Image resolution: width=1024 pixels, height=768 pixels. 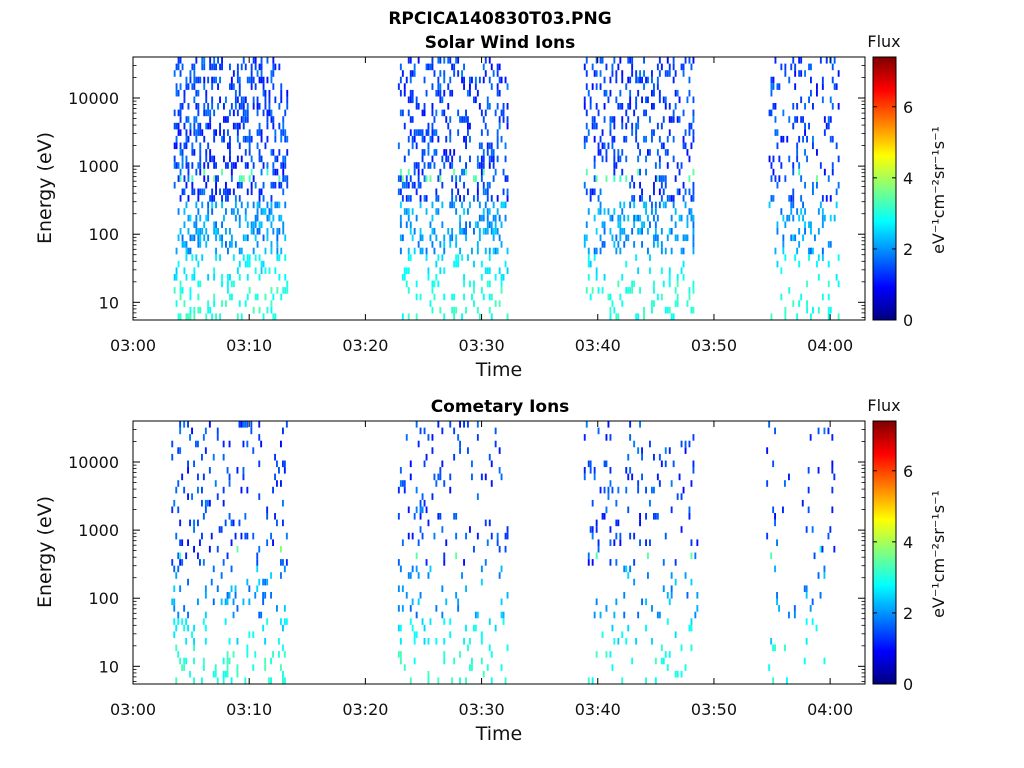 I want to click on x-tick-label: 03:00, so click(x=133, y=709).